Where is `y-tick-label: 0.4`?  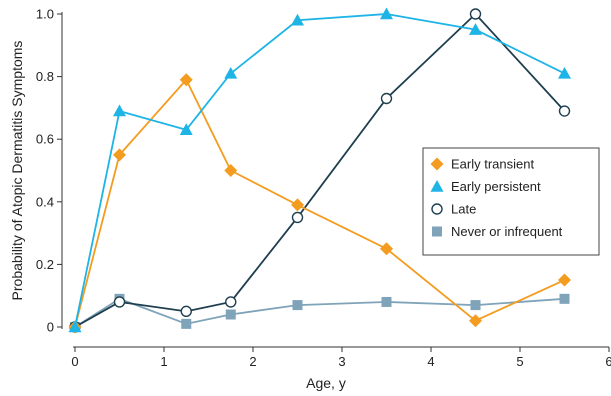 y-tick-label: 0.4 is located at coordinates (45, 201).